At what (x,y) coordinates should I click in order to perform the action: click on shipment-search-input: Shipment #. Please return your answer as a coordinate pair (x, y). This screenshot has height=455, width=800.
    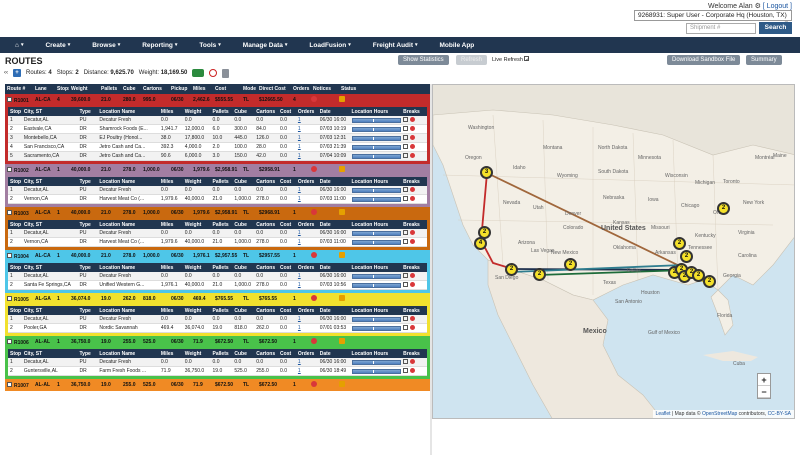
    Looking at the image, I should click on (721, 28).